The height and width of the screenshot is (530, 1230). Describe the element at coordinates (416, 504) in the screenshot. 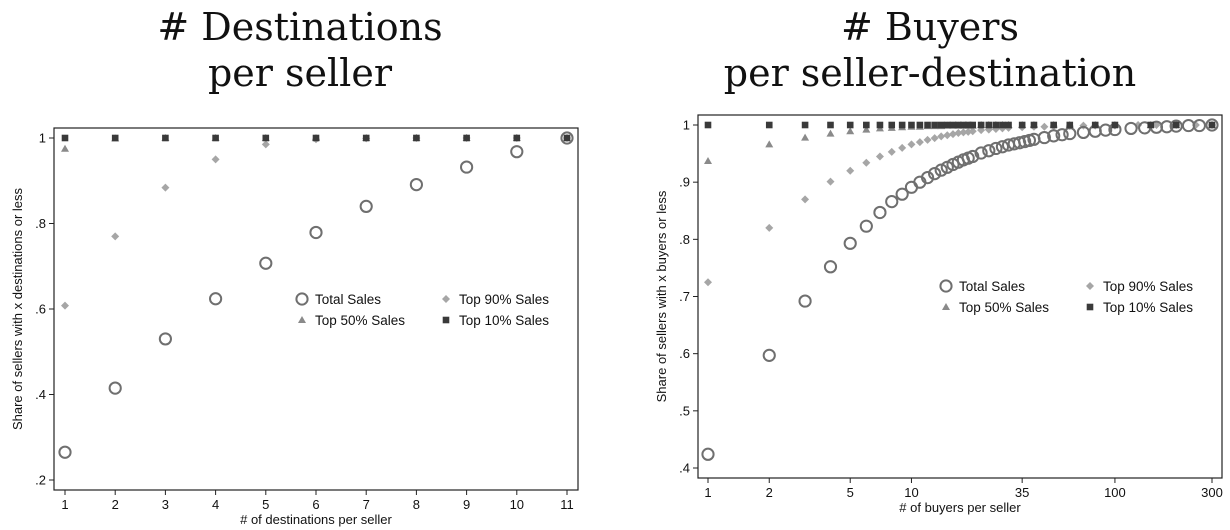

I see `x-tick-label: 8` at that location.